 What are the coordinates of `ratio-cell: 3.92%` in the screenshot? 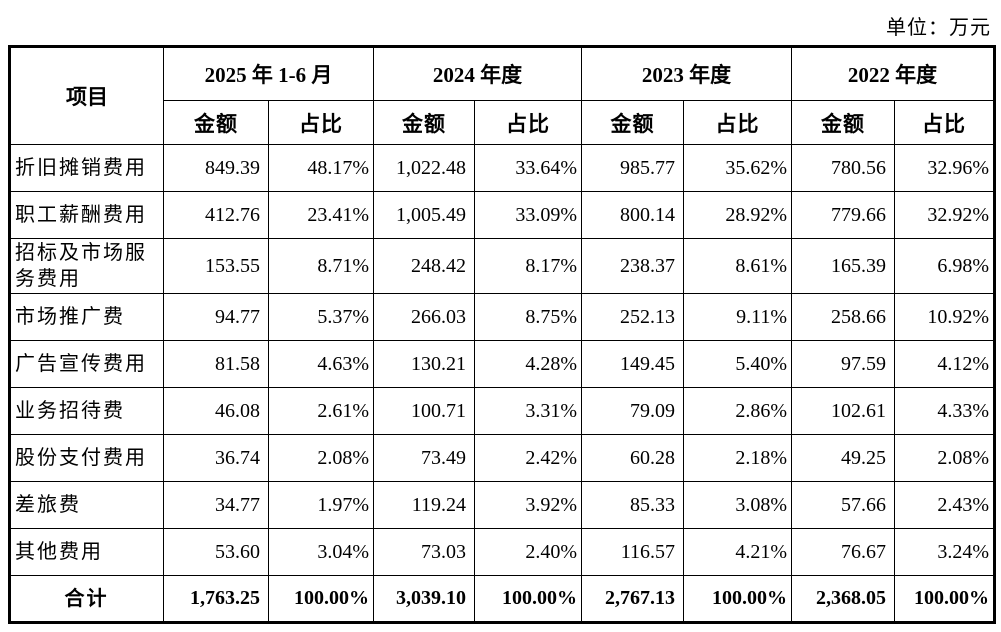 It's located at (528, 505).